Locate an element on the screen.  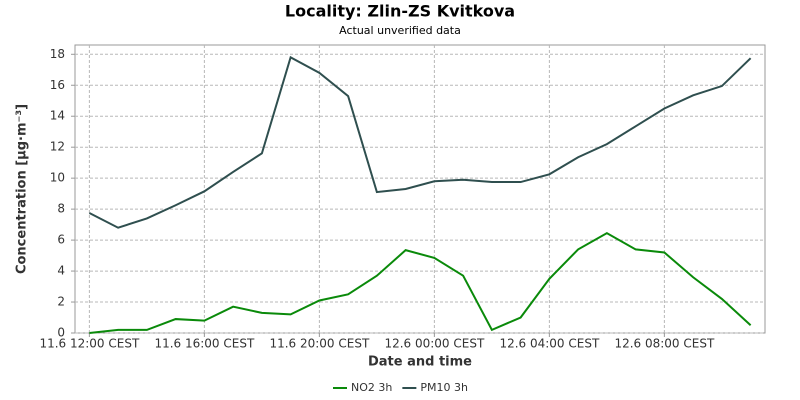
x-tick-label: 12.6 00:00 CEST is located at coordinates (434, 344).